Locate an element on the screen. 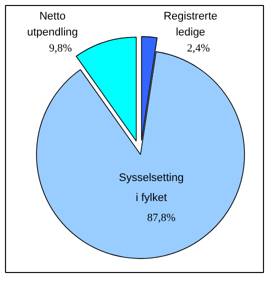  data-label: 2,4% is located at coordinates (198, 48).